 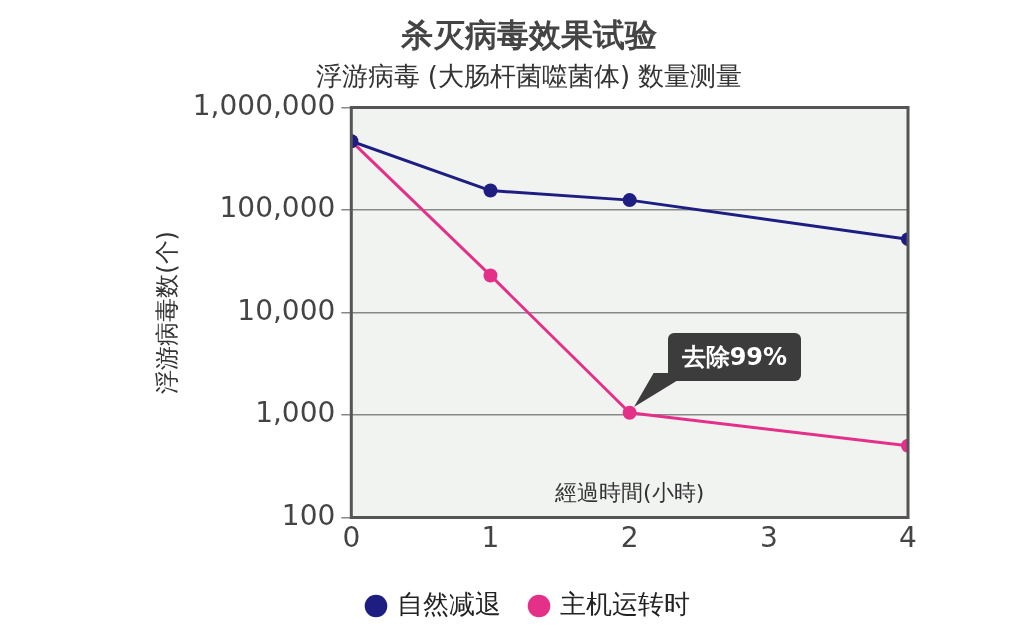 I want to click on y-tick-label: 10,000, so click(x=286, y=310).